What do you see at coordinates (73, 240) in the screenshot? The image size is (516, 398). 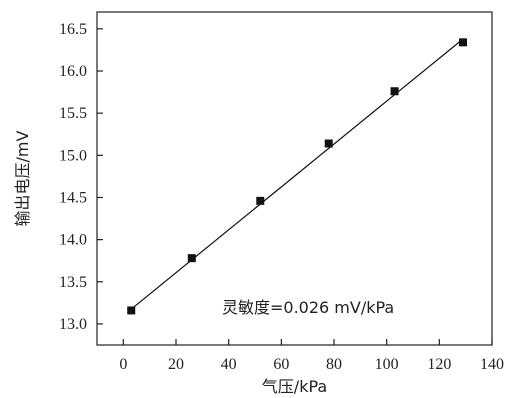 I see `y-tick-label: 14.0` at bounding box center [73, 240].